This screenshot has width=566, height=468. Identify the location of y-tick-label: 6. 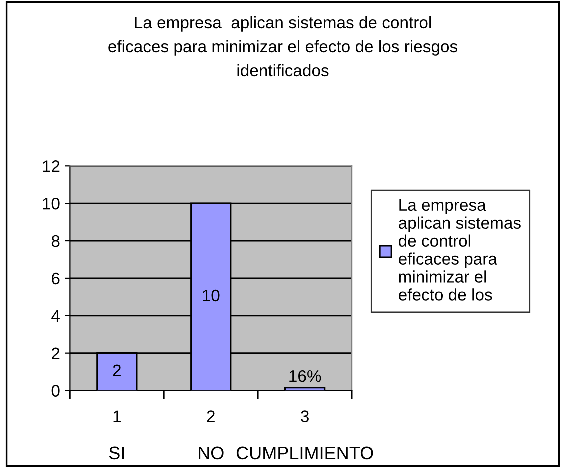
(56, 278).